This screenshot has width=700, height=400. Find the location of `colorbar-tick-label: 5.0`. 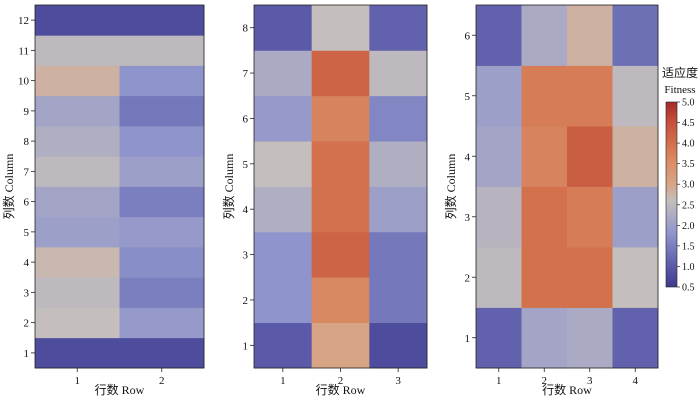

colorbar-tick-label: 5.0 is located at coordinates (688, 103).